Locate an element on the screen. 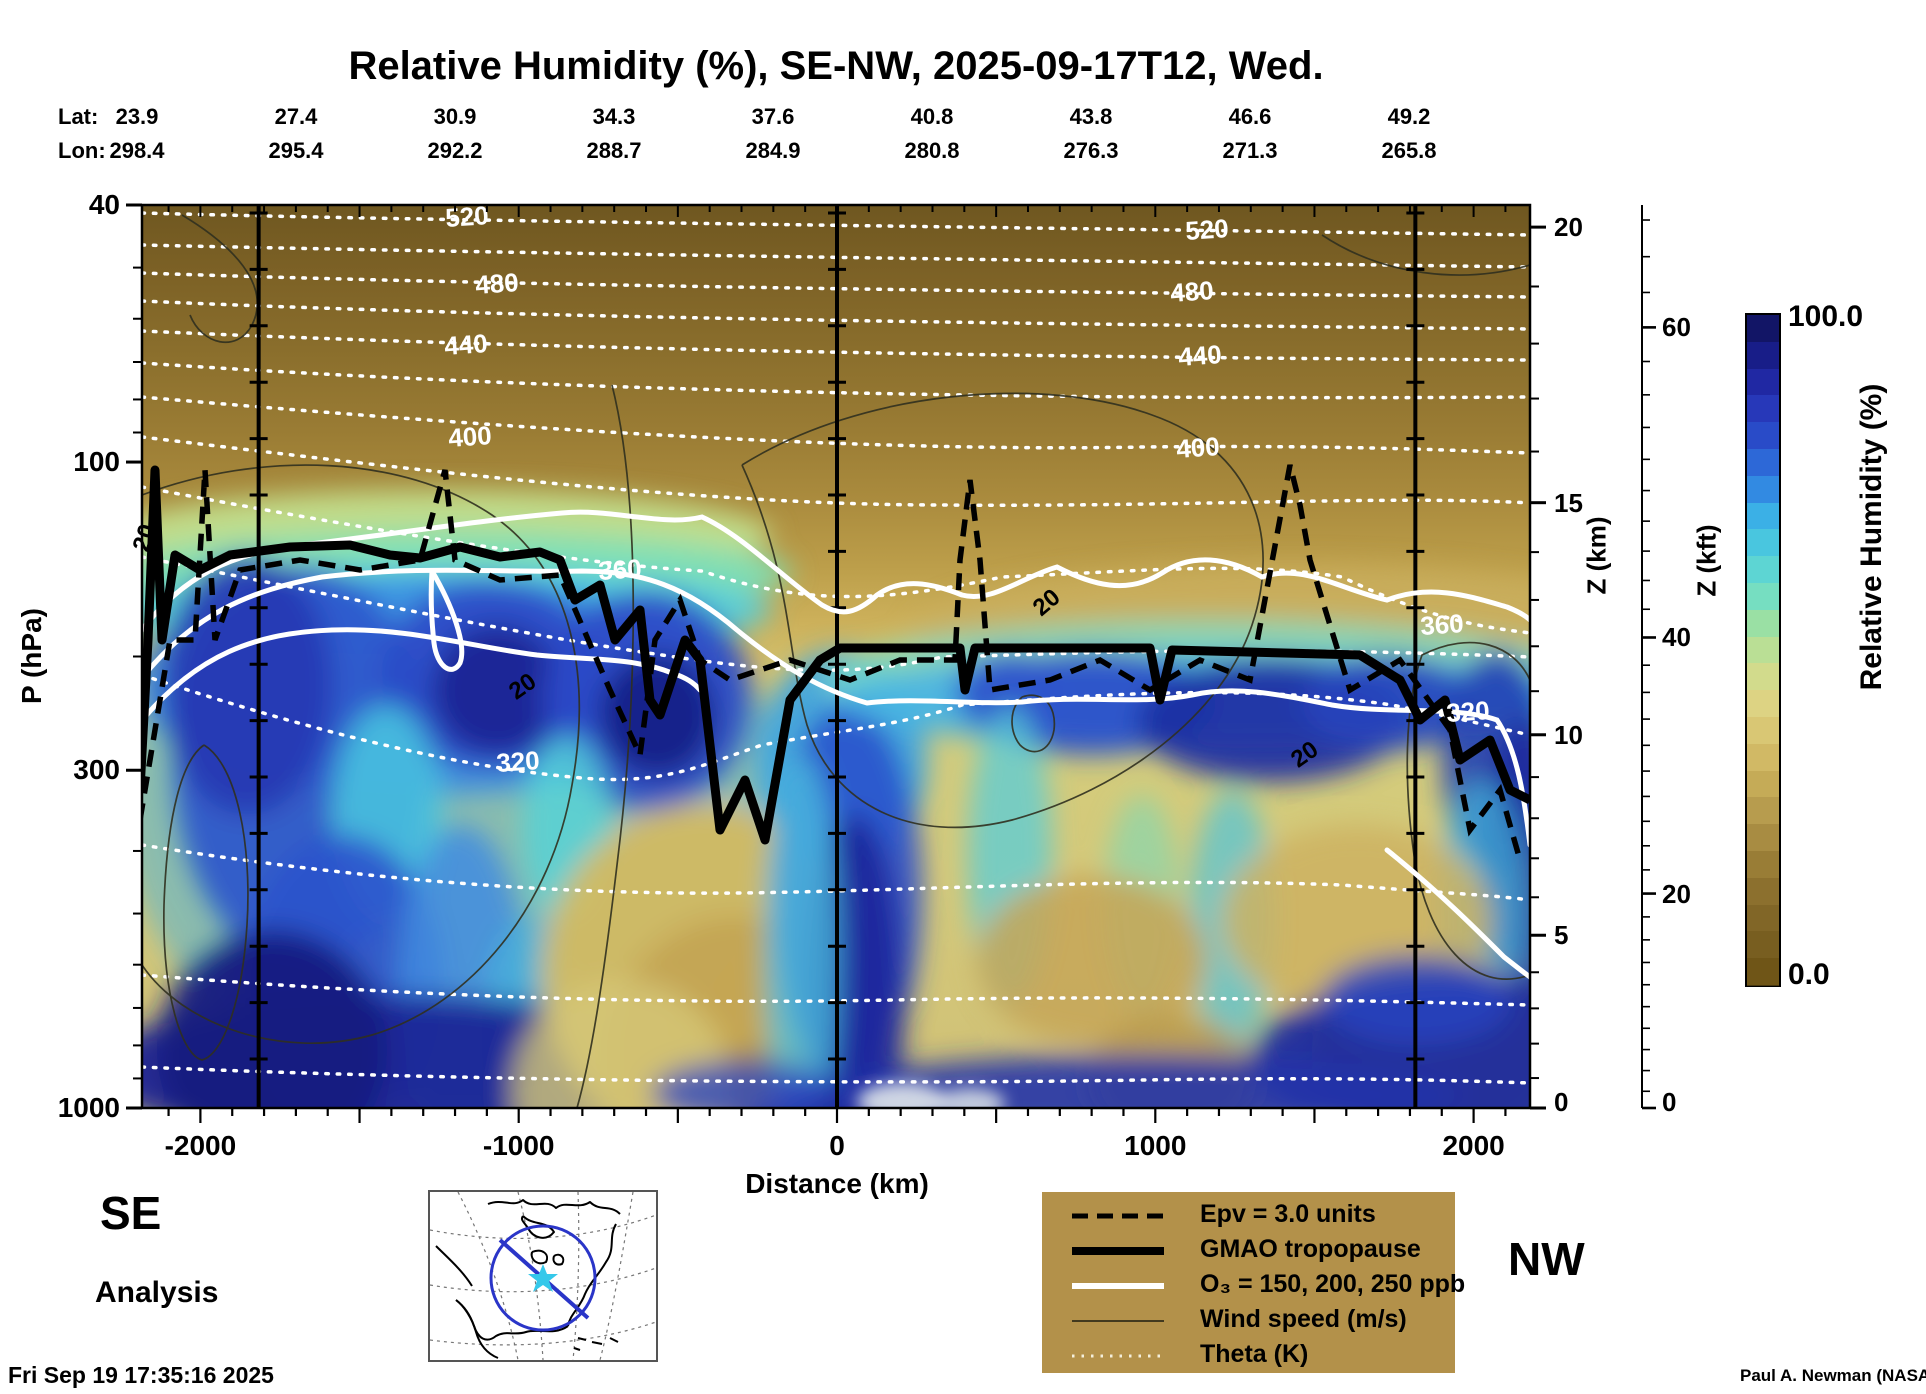 The width and height of the screenshot is (1926, 1394). lon-row-label: Lon: is located at coordinates (82, 150).